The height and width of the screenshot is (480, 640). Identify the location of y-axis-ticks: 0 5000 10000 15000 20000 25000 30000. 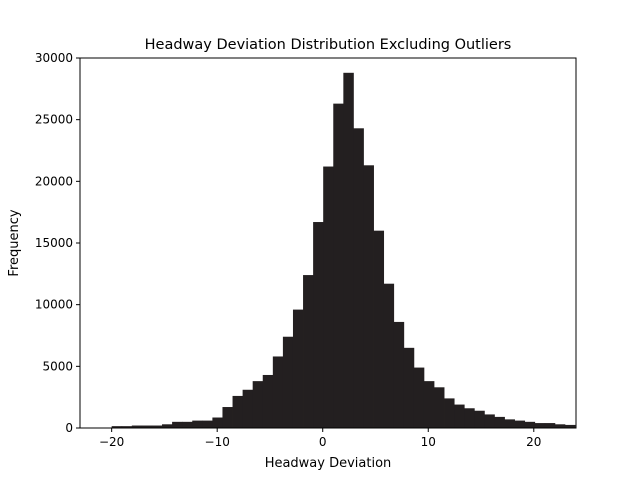
(57, 243).